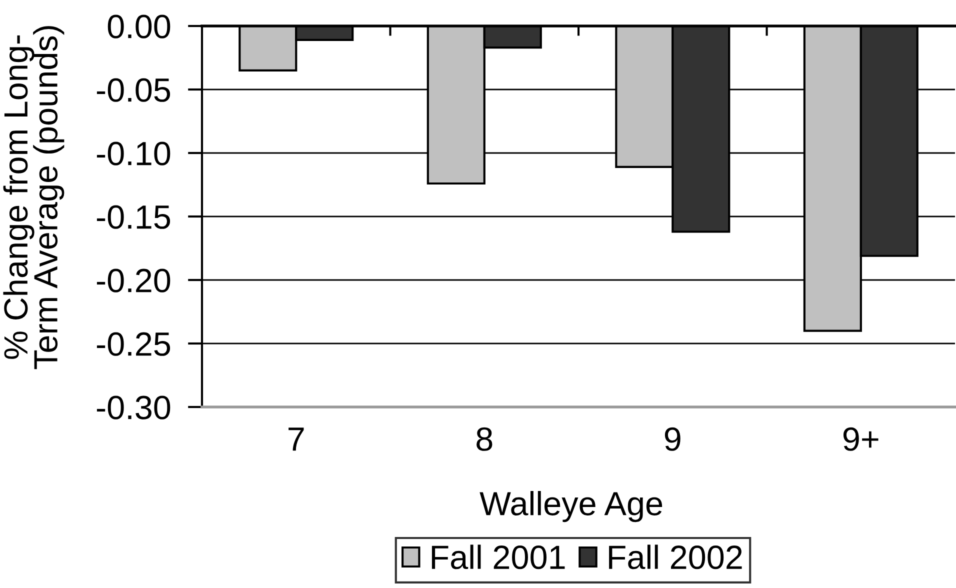 This screenshot has width=956, height=588. What do you see at coordinates (133, 280) in the screenshot?
I see `y-tick-label: -0.20` at bounding box center [133, 280].